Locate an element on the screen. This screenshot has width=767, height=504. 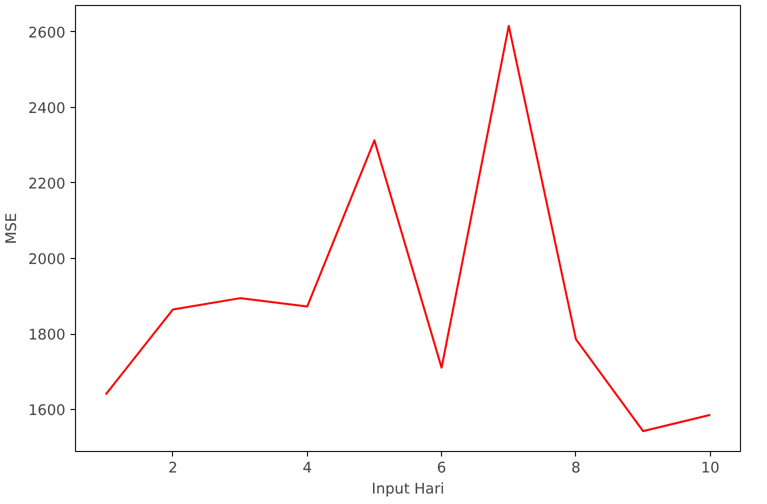
x-axis-title: Input Hari is located at coordinates (408, 489).